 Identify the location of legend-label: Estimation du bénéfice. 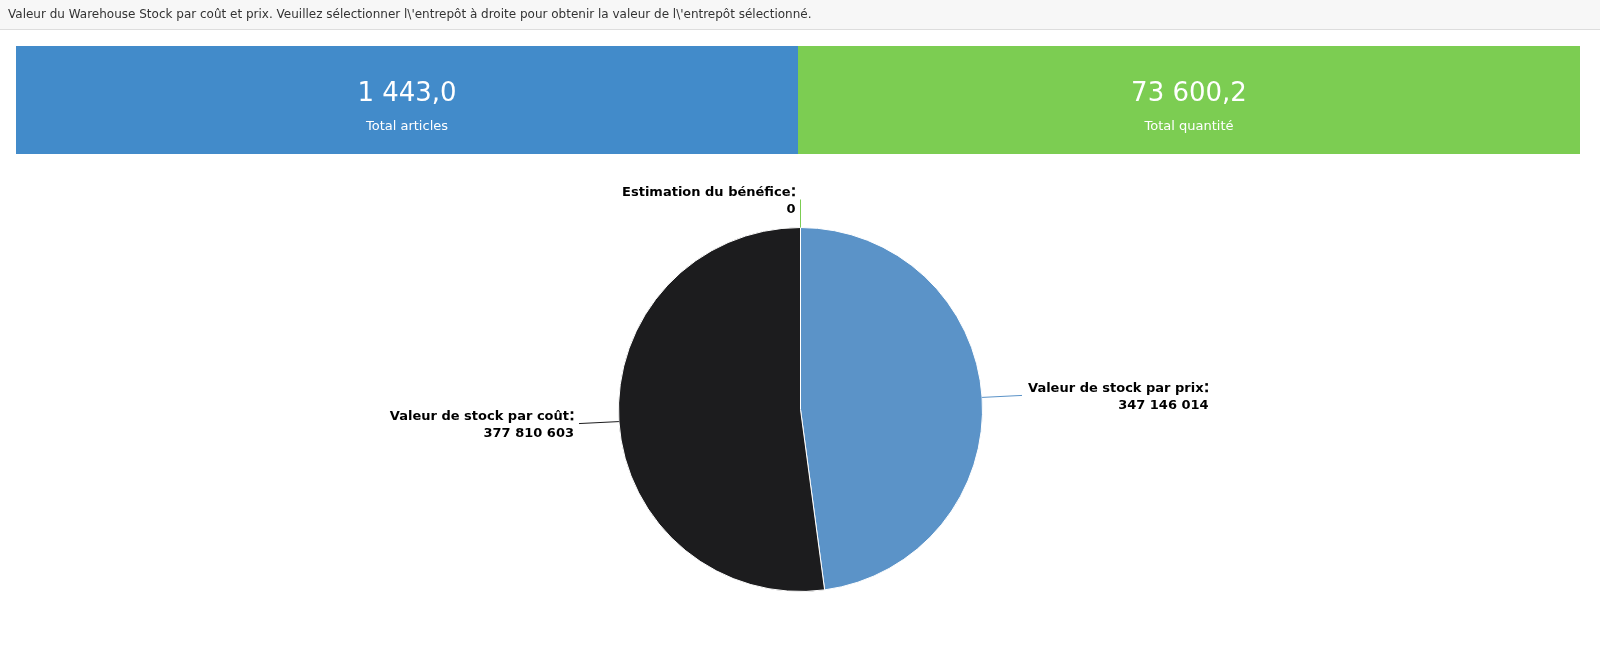
(706, 191).